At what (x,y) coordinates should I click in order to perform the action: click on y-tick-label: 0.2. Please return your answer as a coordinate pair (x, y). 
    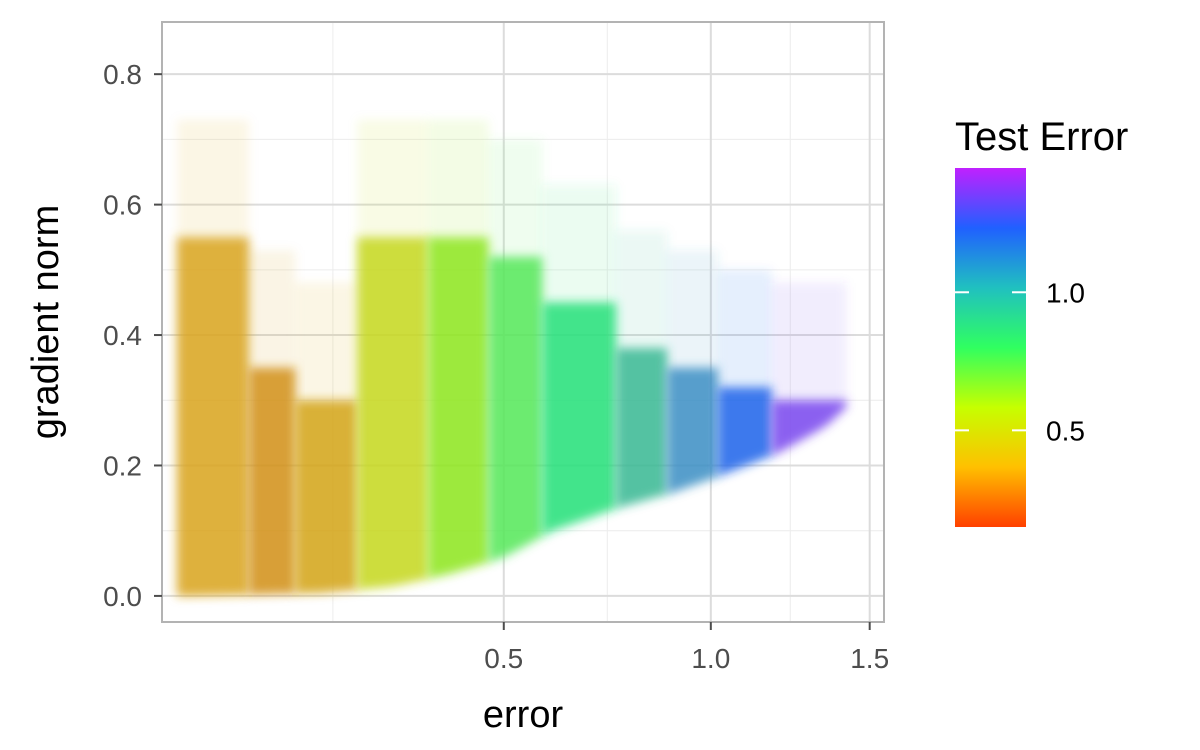
    Looking at the image, I should click on (122, 465).